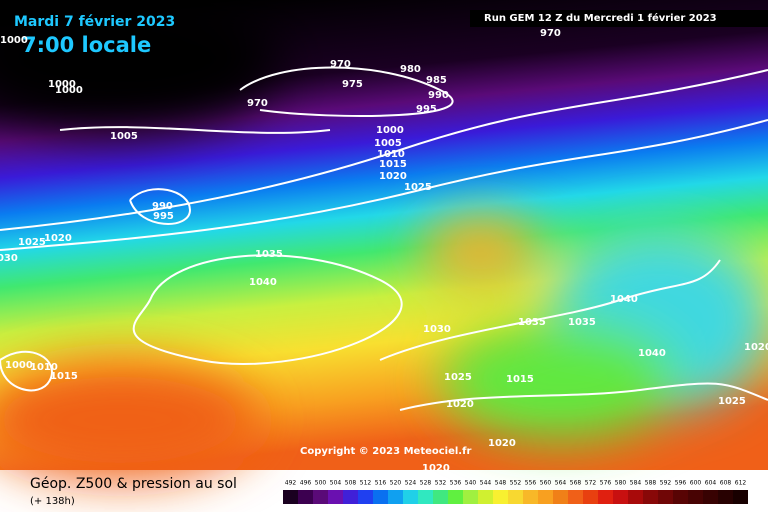  Describe the element at coordinates (336, 483) in the screenshot. I see `colorbar-label: 504` at that location.